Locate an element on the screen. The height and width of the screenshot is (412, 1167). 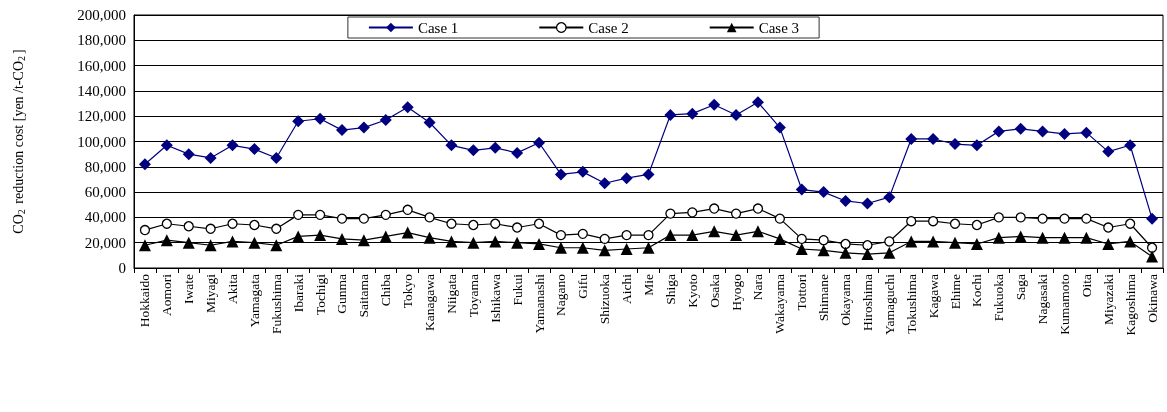
x-tick-label: Okinawa is located at coordinates (1152, 298).